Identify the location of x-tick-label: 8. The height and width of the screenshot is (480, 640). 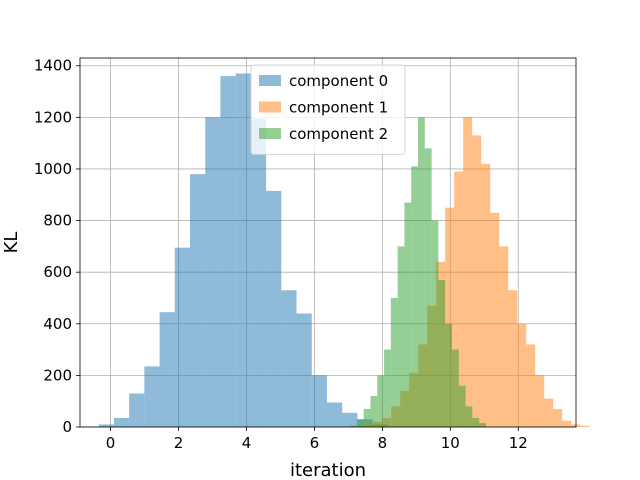
(383, 443).